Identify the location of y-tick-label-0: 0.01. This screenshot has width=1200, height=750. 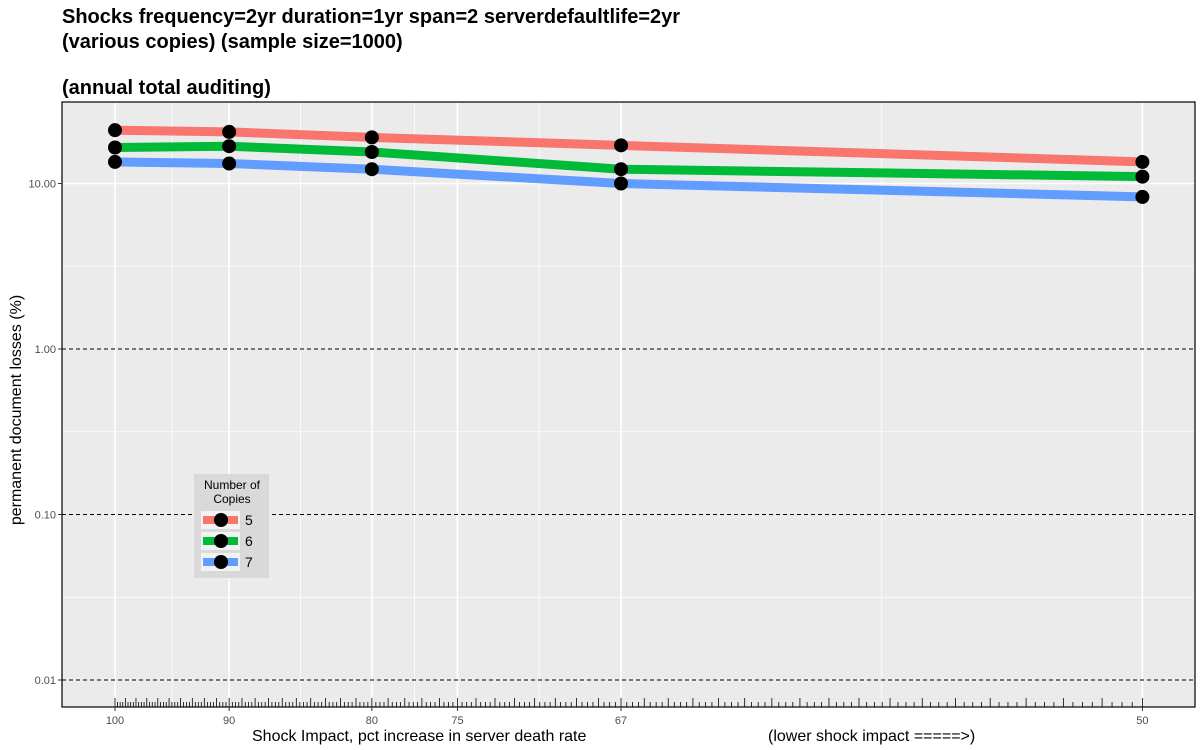
(45, 681).